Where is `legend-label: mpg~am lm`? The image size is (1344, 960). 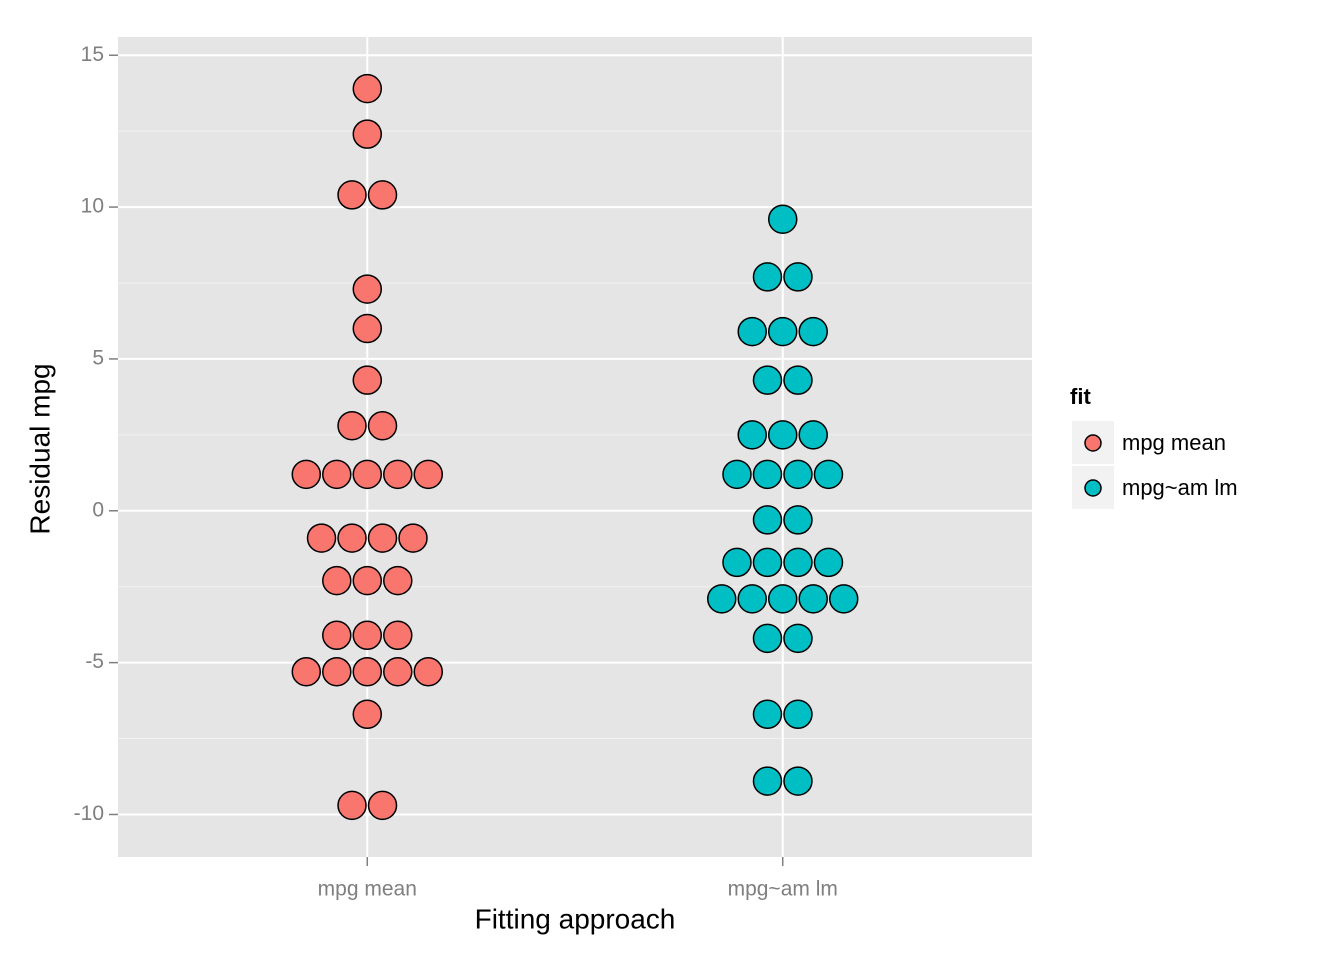 legend-label: mpg~am lm is located at coordinates (1180, 487).